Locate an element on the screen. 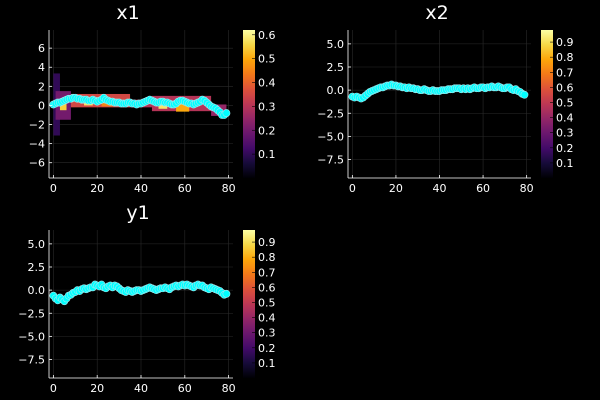 The image size is (600, 400). y-tick-label: 2 is located at coordinates (41, 86).